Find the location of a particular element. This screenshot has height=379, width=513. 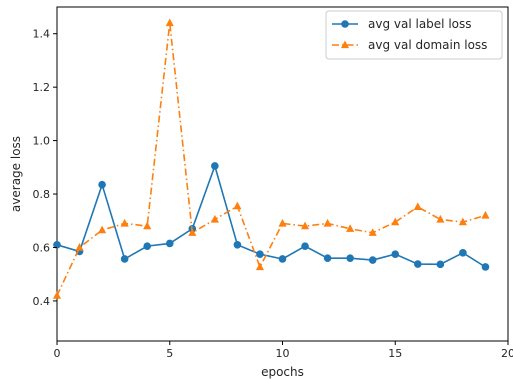

y-tick-label: 1.4 is located at coordinates (42, 34).